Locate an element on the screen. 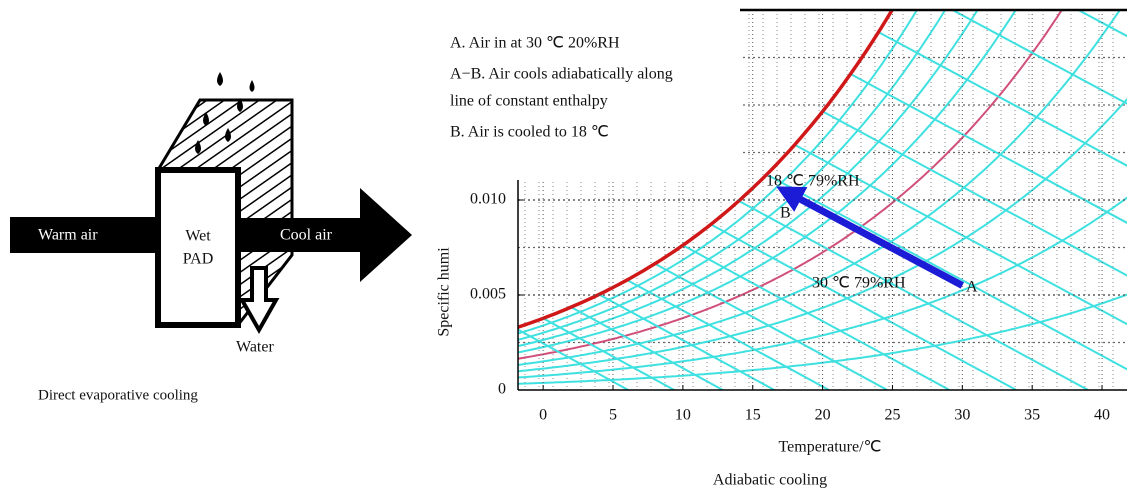 The image size is (1127, 498). cool-air-arrow is located at coordinates (326, 235).